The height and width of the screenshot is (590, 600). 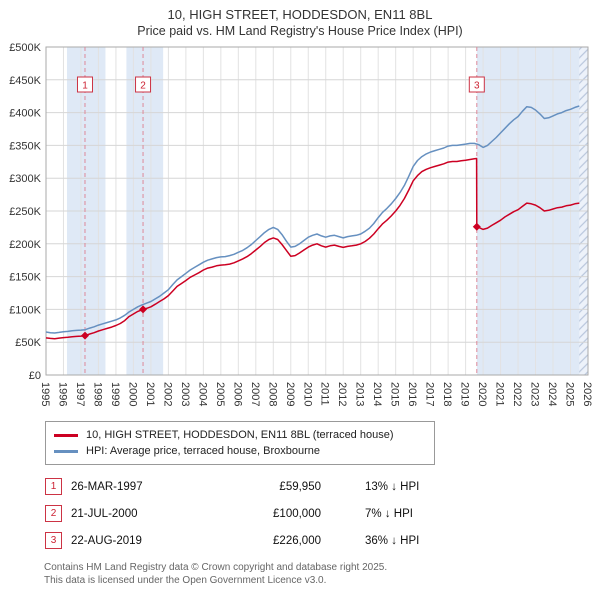 What do you see at coordinates (237, 394) in the screenshot?
I see `x-axis-tick-label: 2006` at bounding box center [237, 394].